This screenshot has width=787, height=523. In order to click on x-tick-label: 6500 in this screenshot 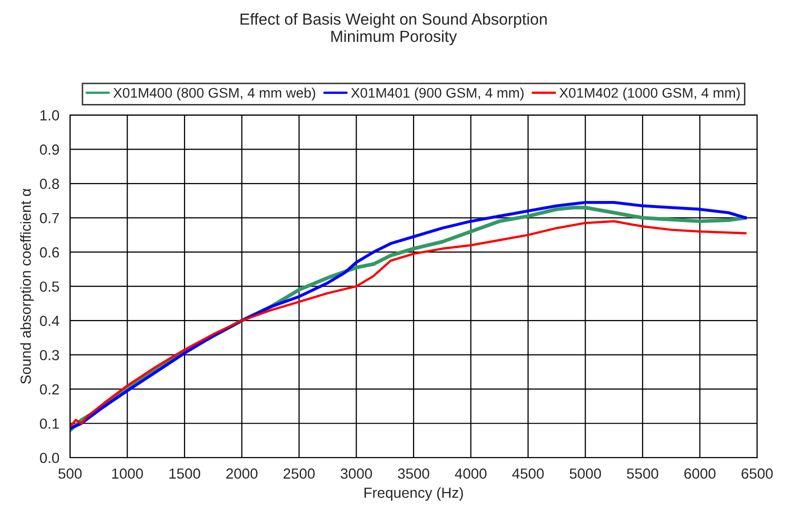, I will do `click(757, 473)`.